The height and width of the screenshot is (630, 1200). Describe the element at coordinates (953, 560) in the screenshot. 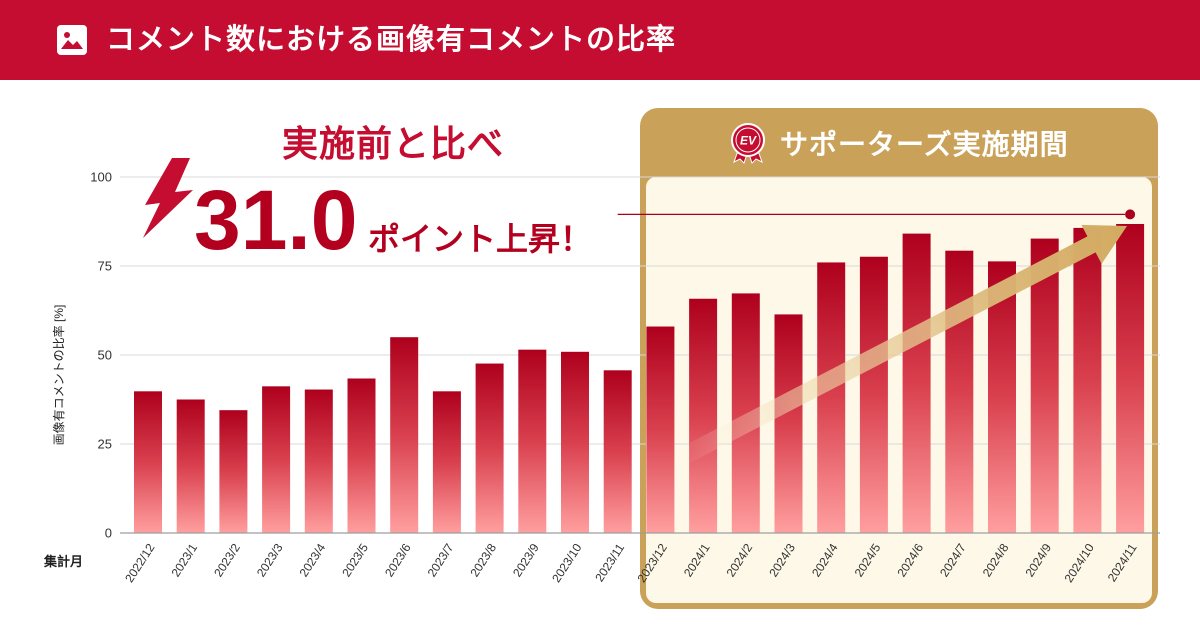

I see `x-tick-label: 2024/7` at that location.